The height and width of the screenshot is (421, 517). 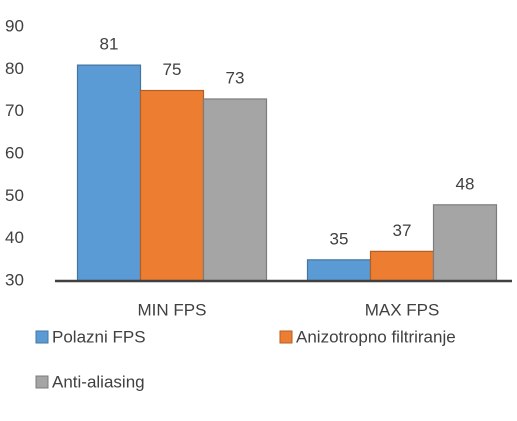 I want to click on x-tick-label: MAX FPS, so click(x=402, y=309).